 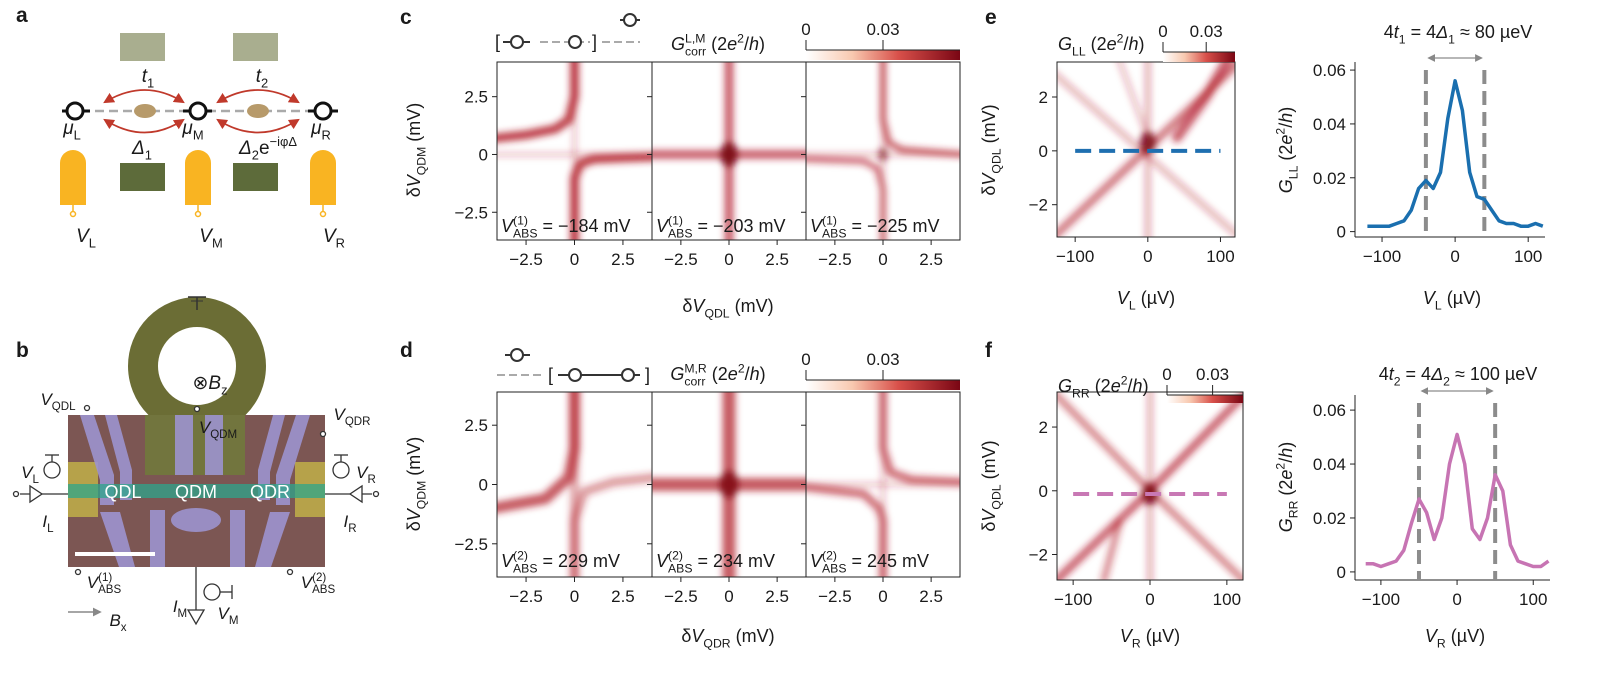 I want to click on label: VQDM, so click(x=218, y=429).